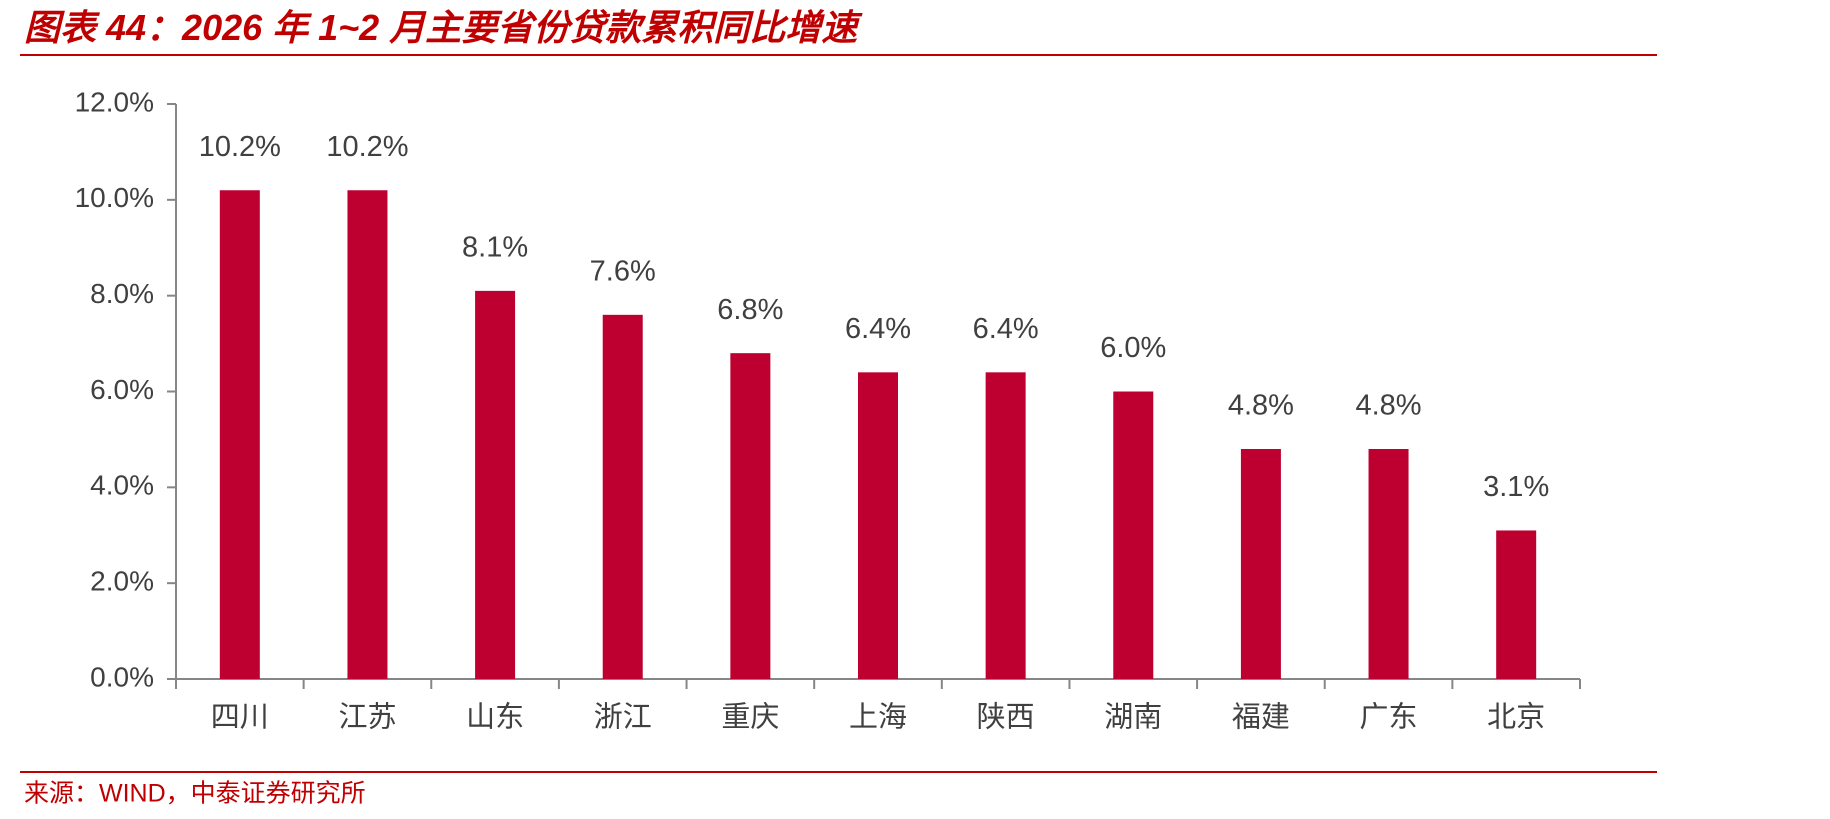 The image size is (1830, 819). Describe the element at coordinates (122, 485) in the screenshot. I see `y-tick-label: 4.0%` at that location.